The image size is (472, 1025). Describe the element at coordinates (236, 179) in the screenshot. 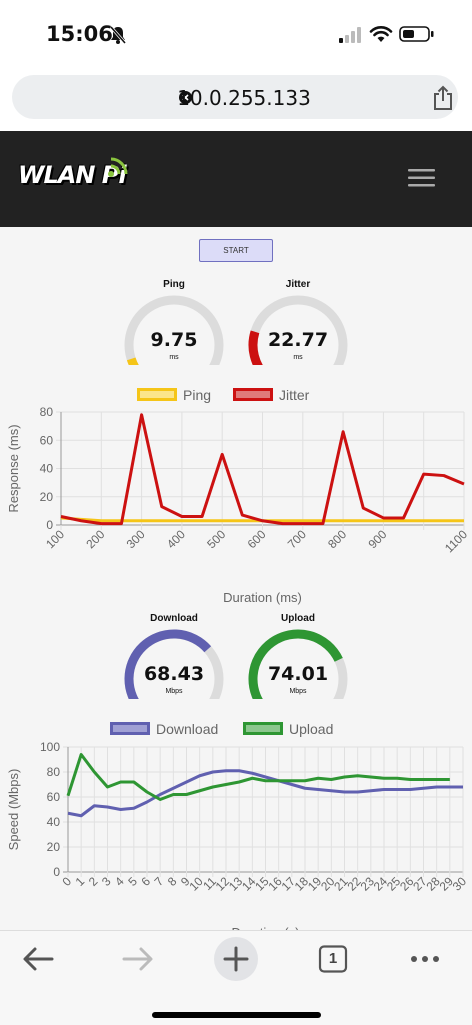

I see `site-header: WLAN Pi` at that location.